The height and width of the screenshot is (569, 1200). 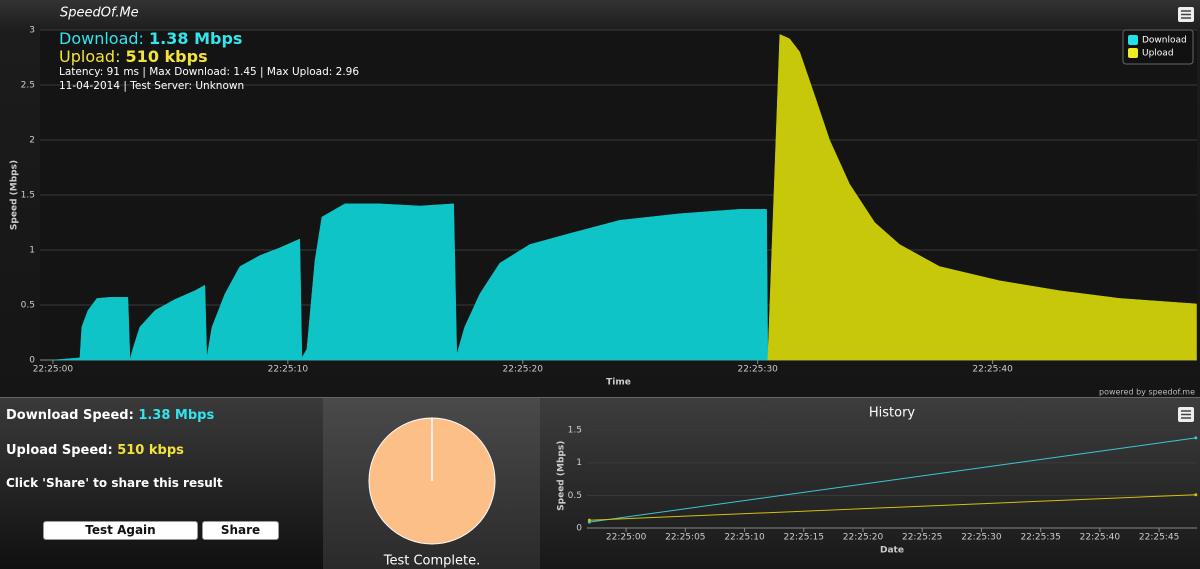 What do you see at coordinates (240, 530) in the screenshot?
I see `share-button: Share` at bounding box center [240, 530].